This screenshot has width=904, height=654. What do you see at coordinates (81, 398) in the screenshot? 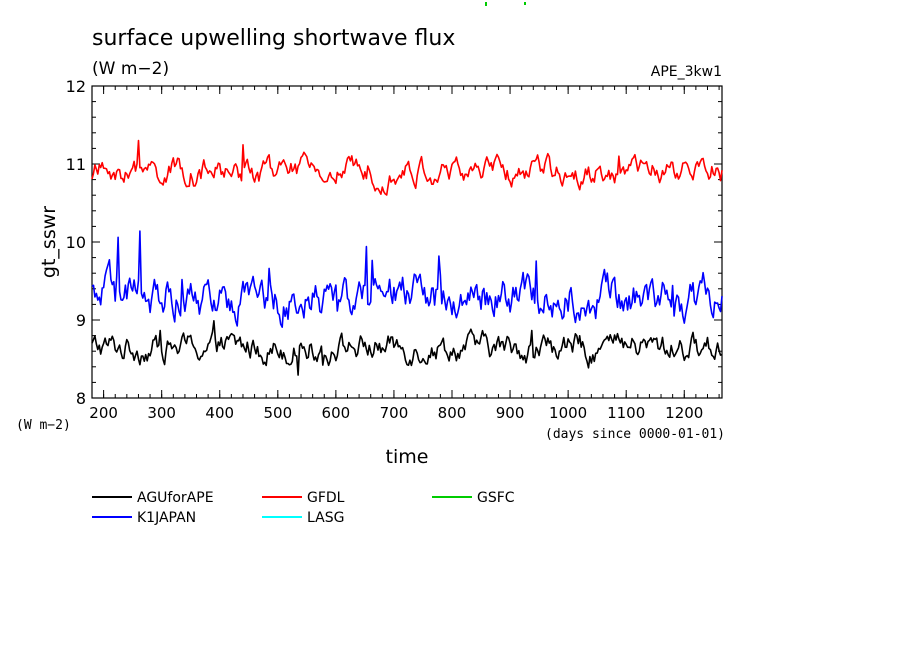
I see `y-tick-label: 8` at bounding box center [81, 398].